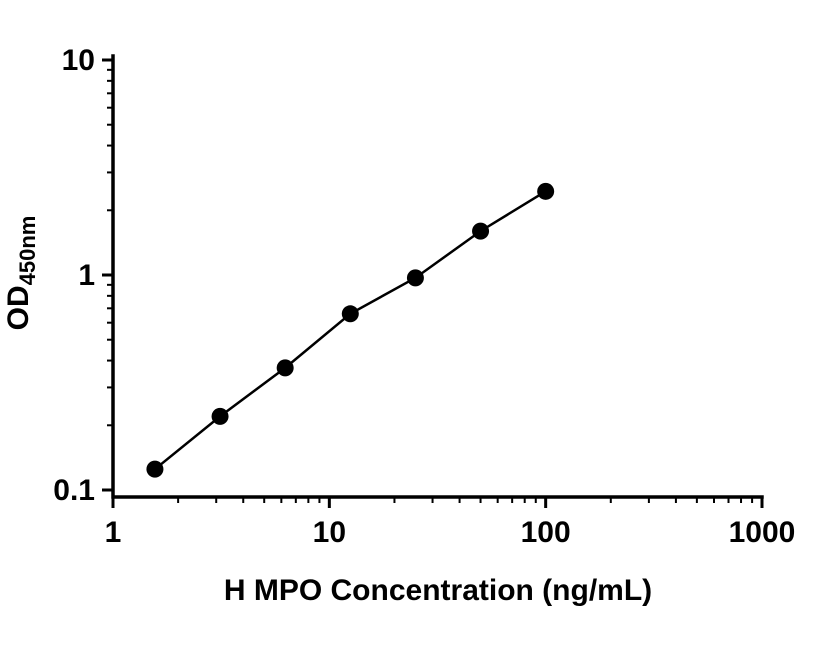 This screenshot has width=816, height=645. I want to click on x-tick-label: 1000, so click(762, 532).